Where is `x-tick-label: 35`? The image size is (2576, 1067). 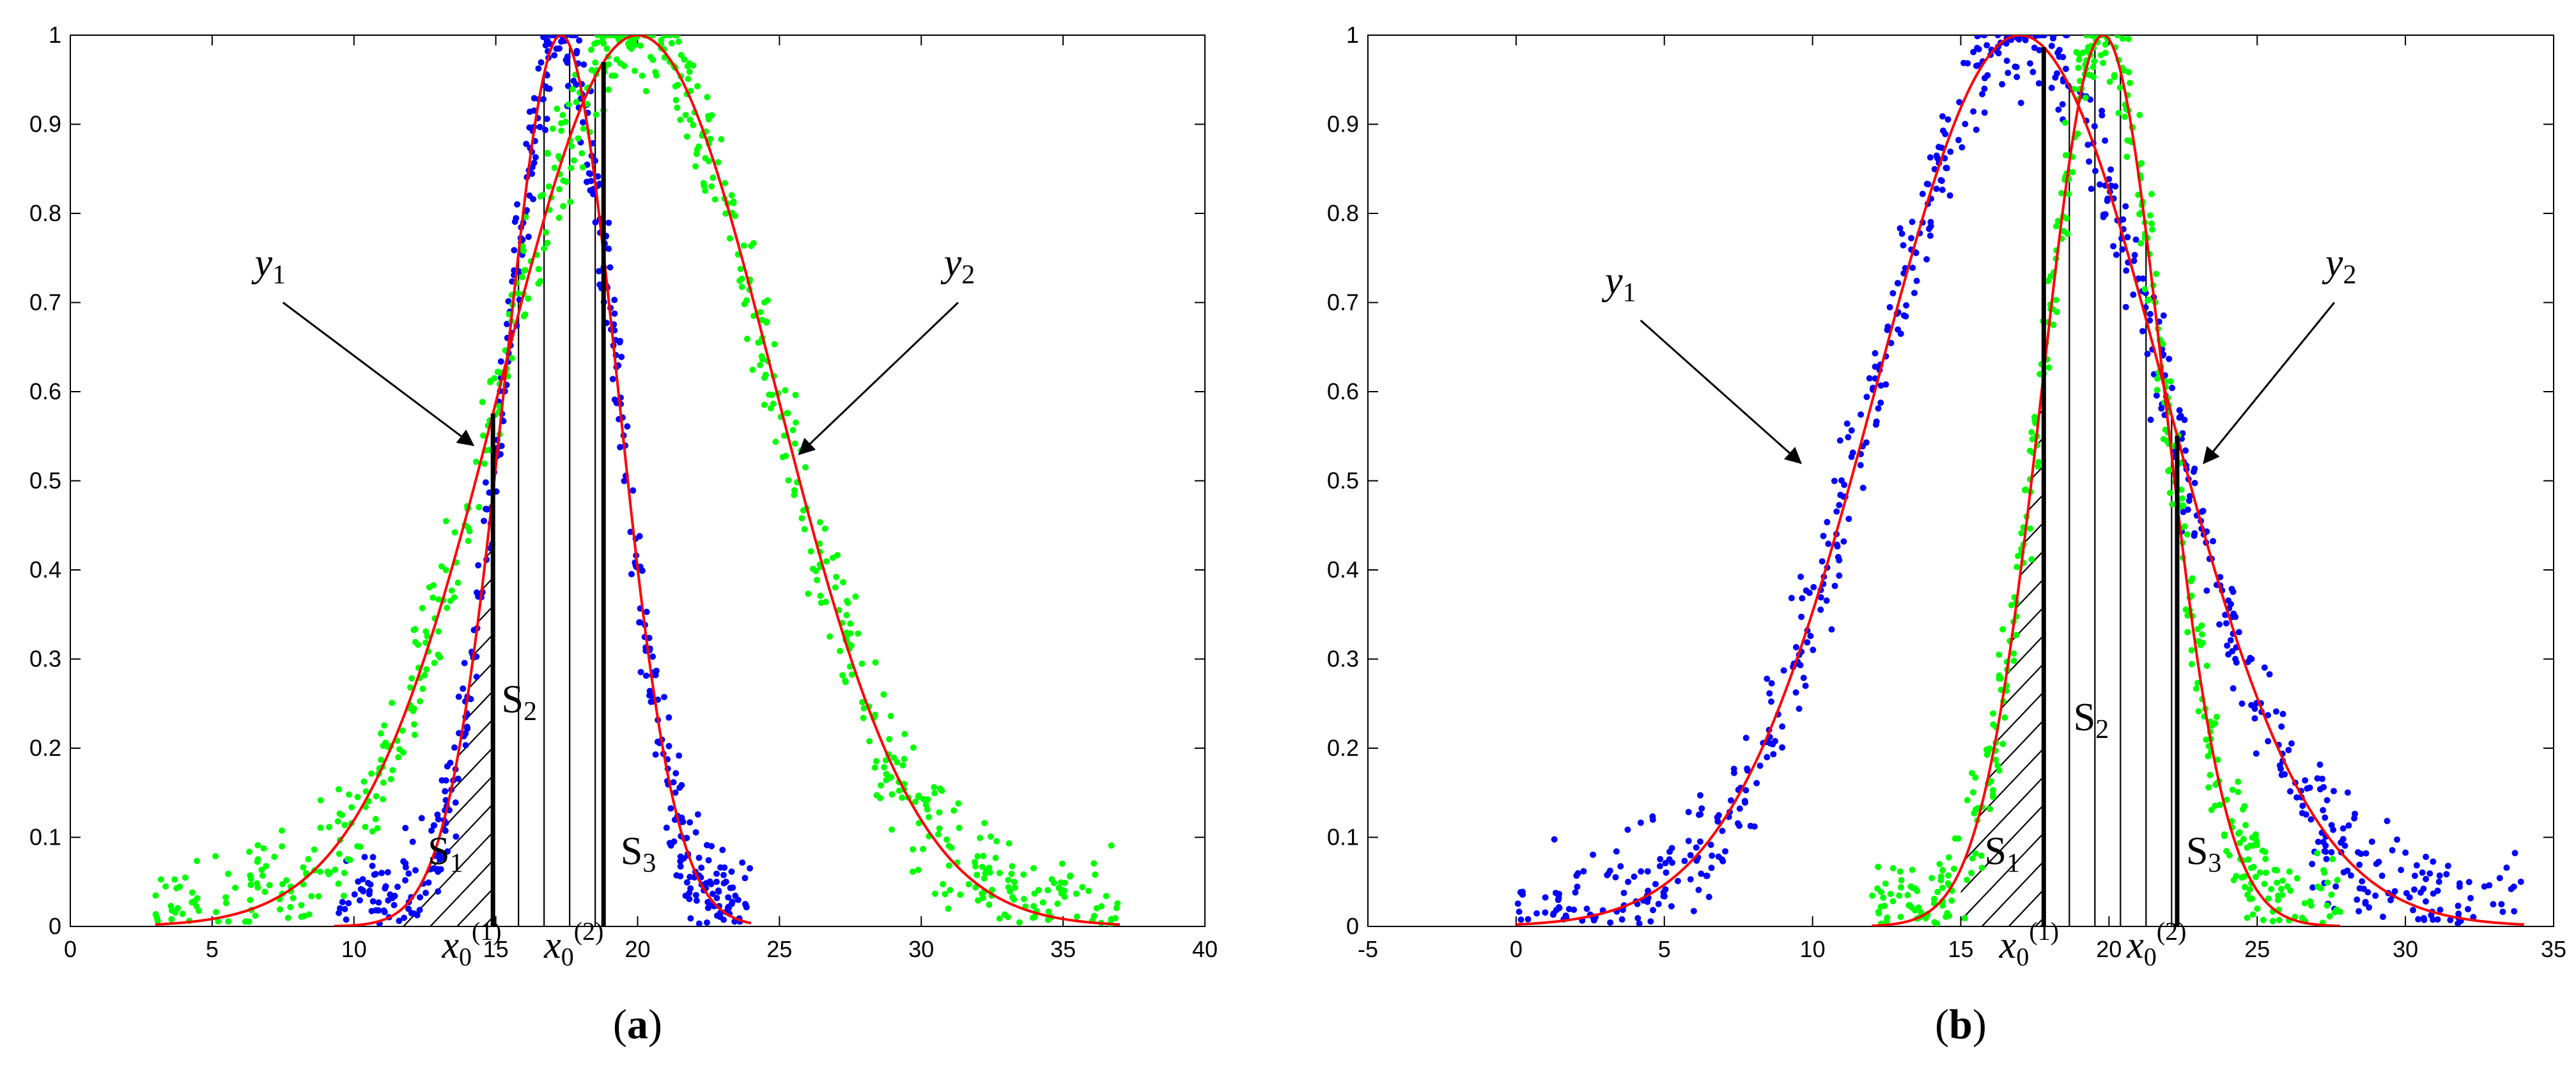 x-tick-label: 35 is located at coordinates (2553, 949).